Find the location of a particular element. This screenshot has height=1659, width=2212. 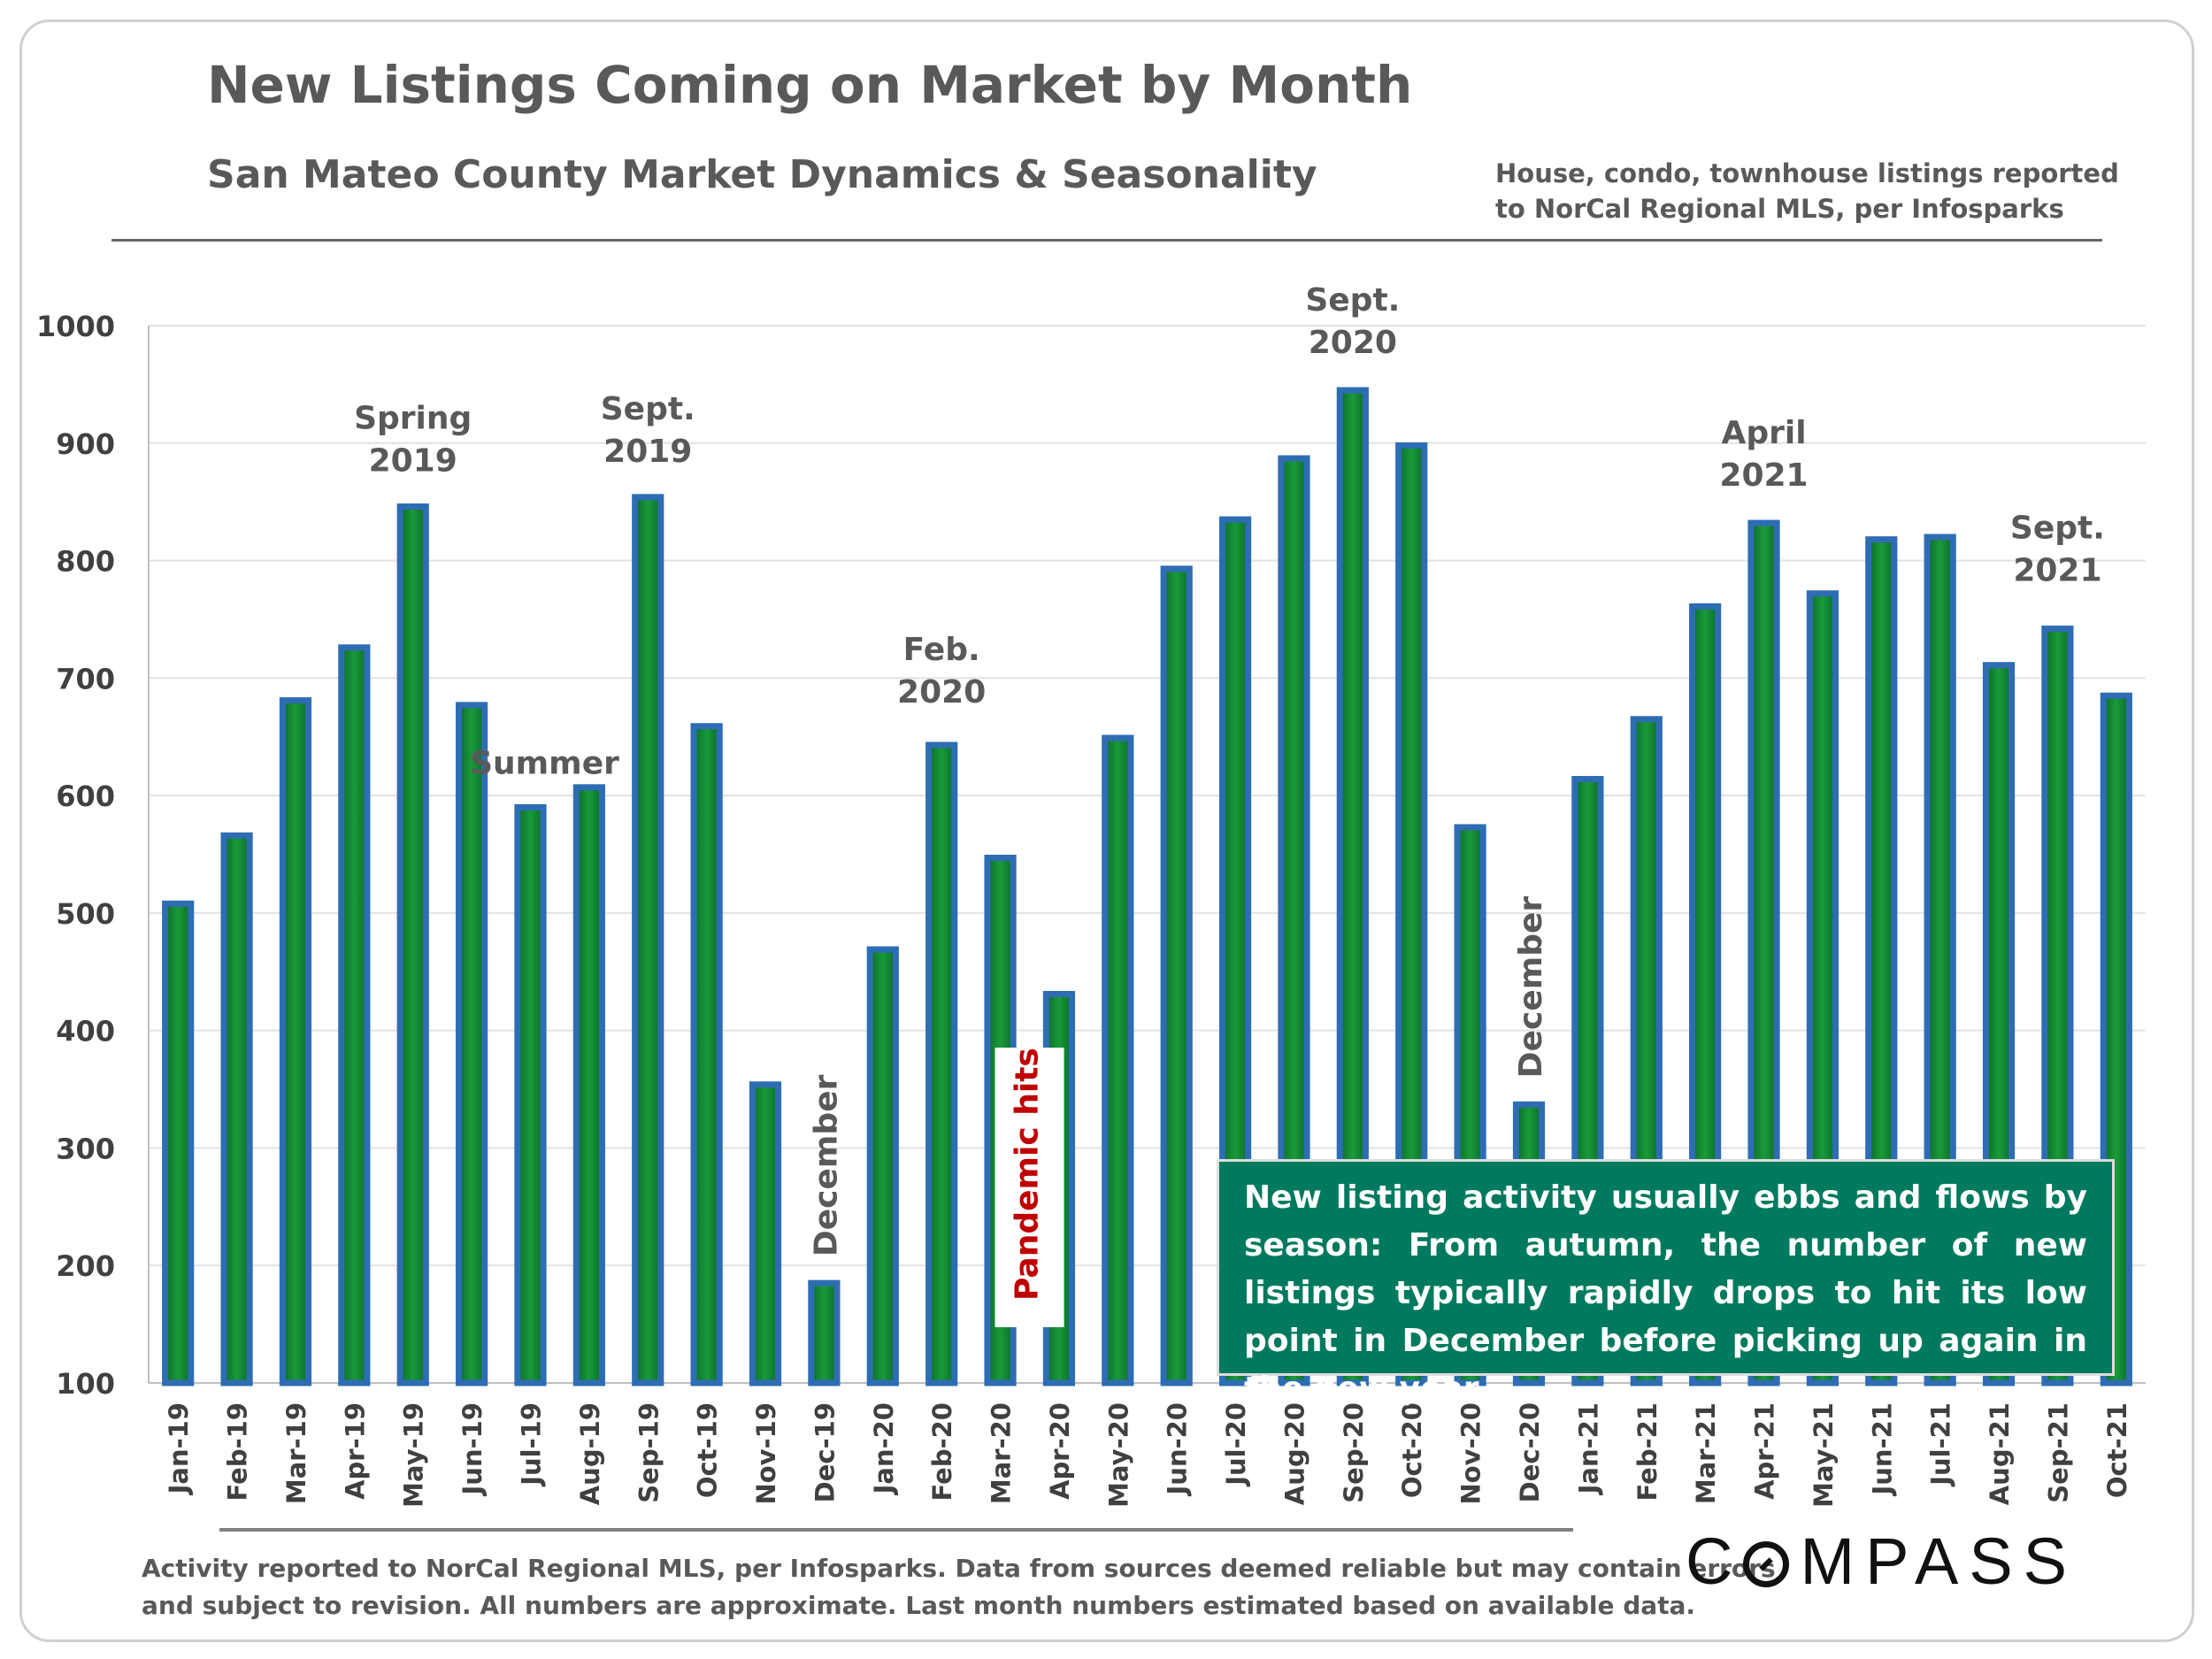

y-tick-label: 400 is located at coordinates (85, 1032).